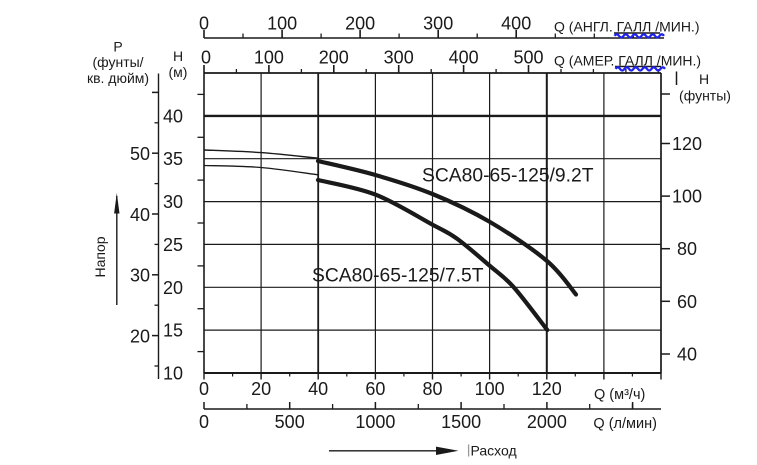 This screenshot has height=465, width=757. What do you see at coordinates (173, 245) in the screenshot?
I see `svg-text: 25` at bounding box center [173, 245].